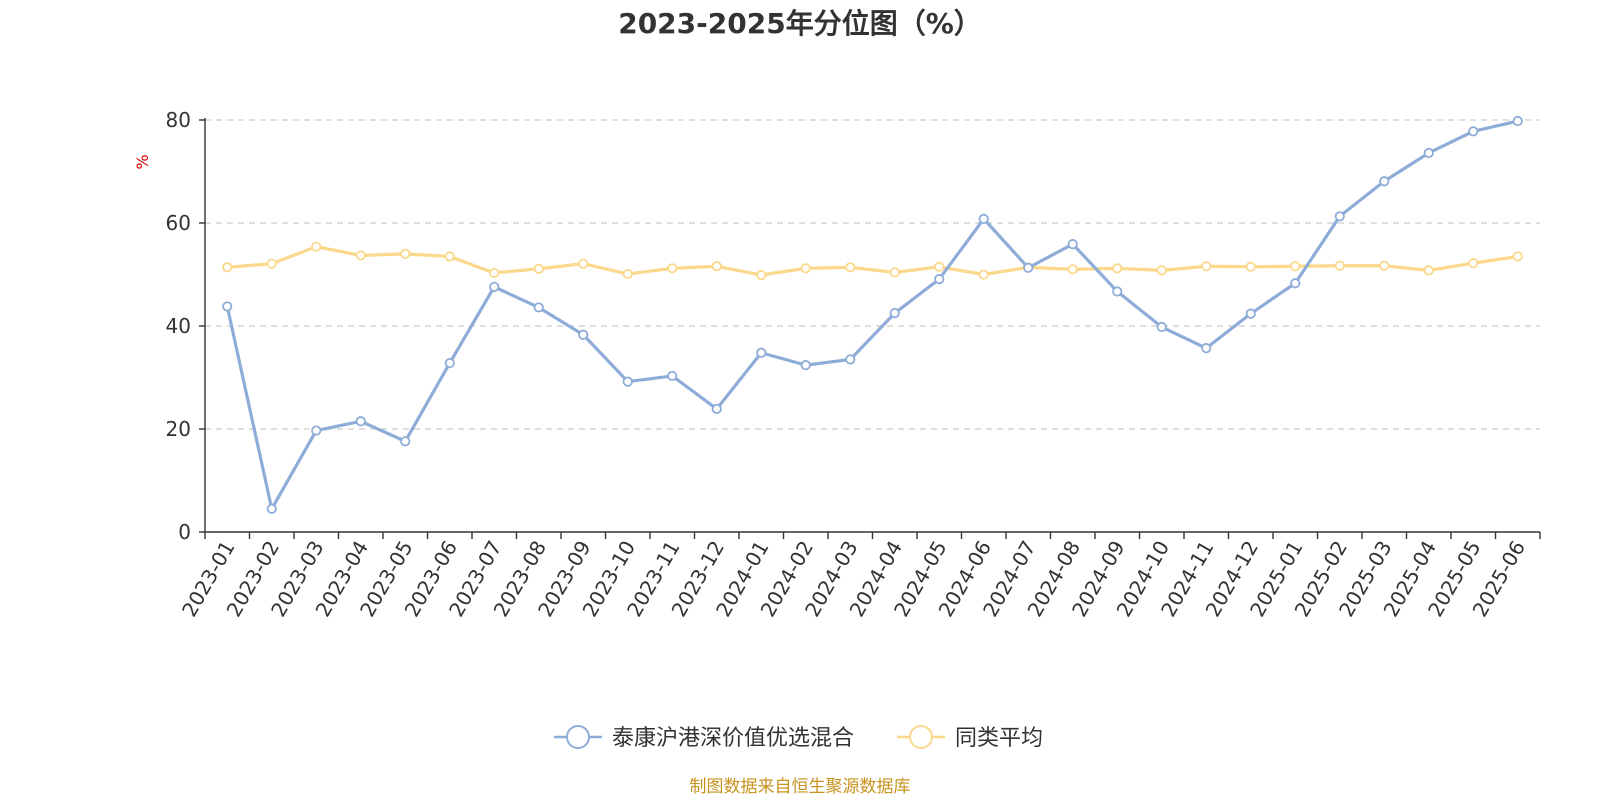 This screenshot has height=800, width=1600. Describe the element at coordinates (733, 738) in the screenshot. I see `legend-label: 泰康沪港深价值优选混合` at that location.